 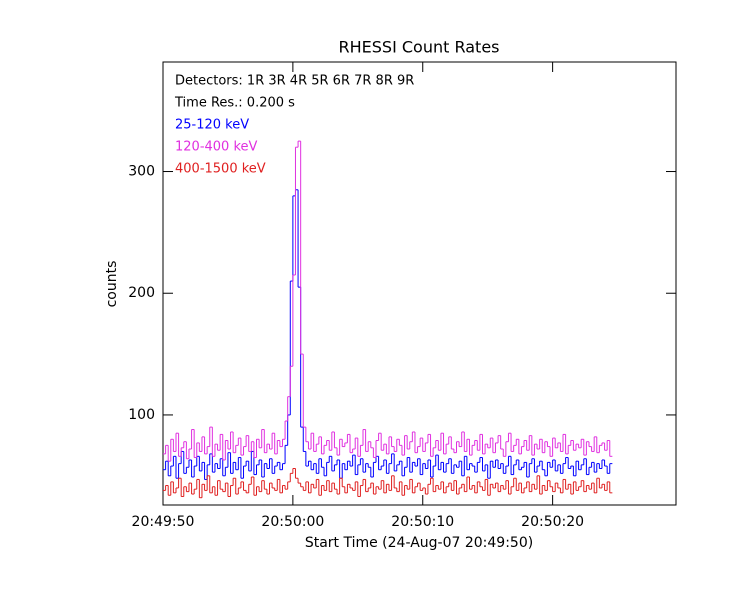 I want to click on step-riser, so click(x=388, y=483).